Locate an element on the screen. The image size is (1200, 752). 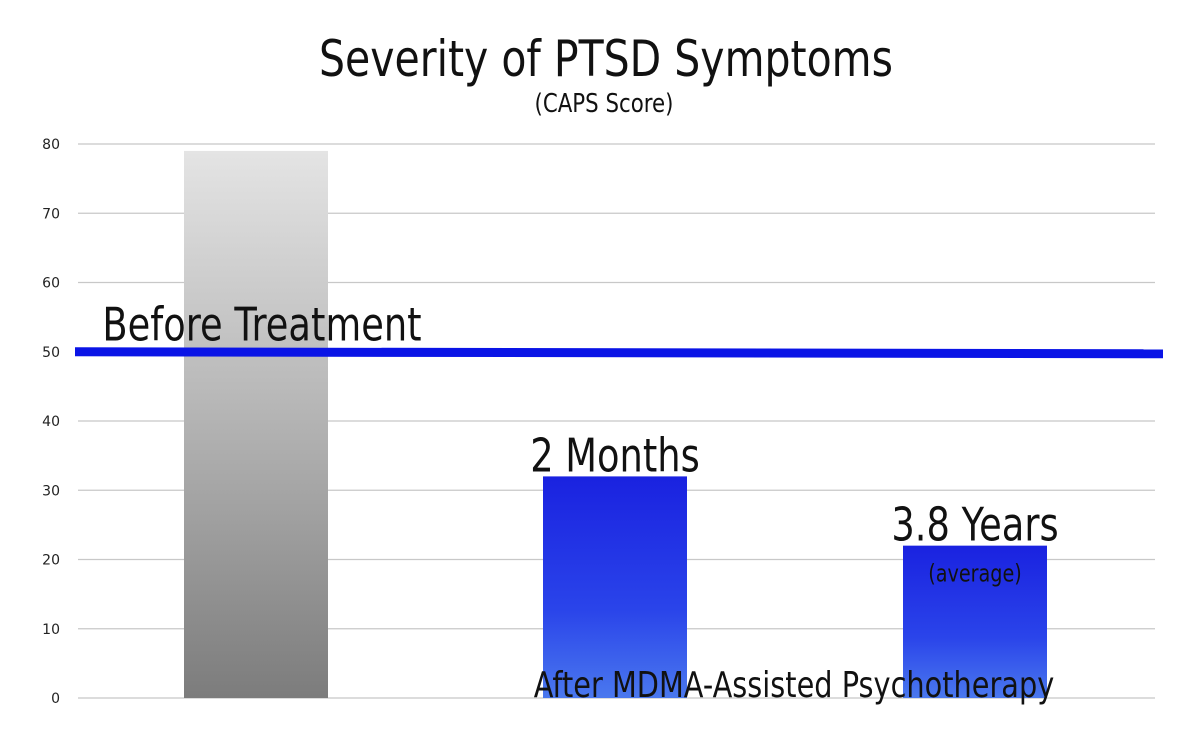
y-tick-label: 80 is located at coordinates (51, 145).